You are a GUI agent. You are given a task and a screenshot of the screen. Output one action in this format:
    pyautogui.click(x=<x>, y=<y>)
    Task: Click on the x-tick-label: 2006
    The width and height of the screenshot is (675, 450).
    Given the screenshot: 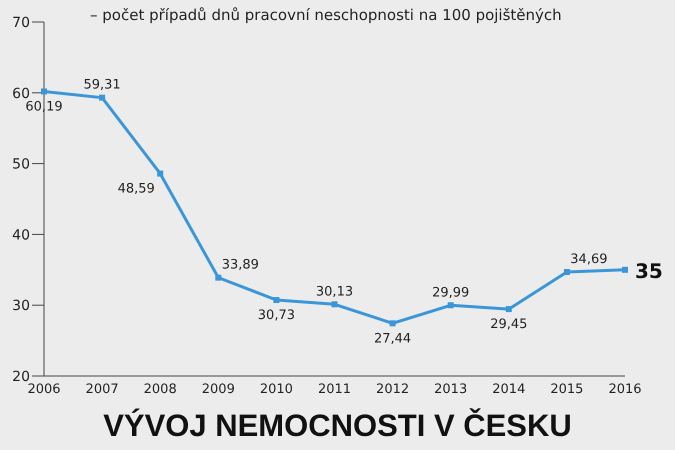 What is the action you would take?
    pyautogui.click(x=44, y=390)
    